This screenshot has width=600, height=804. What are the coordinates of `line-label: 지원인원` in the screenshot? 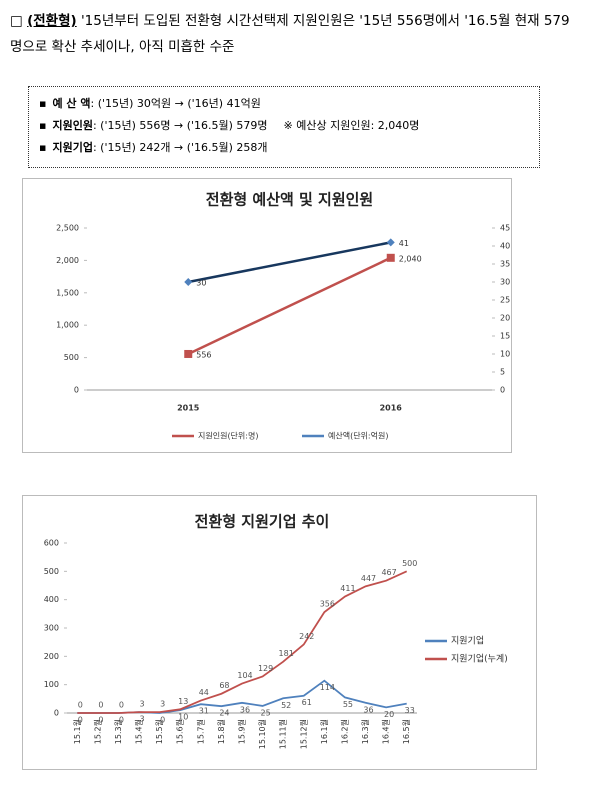 It's located at (72, 125).